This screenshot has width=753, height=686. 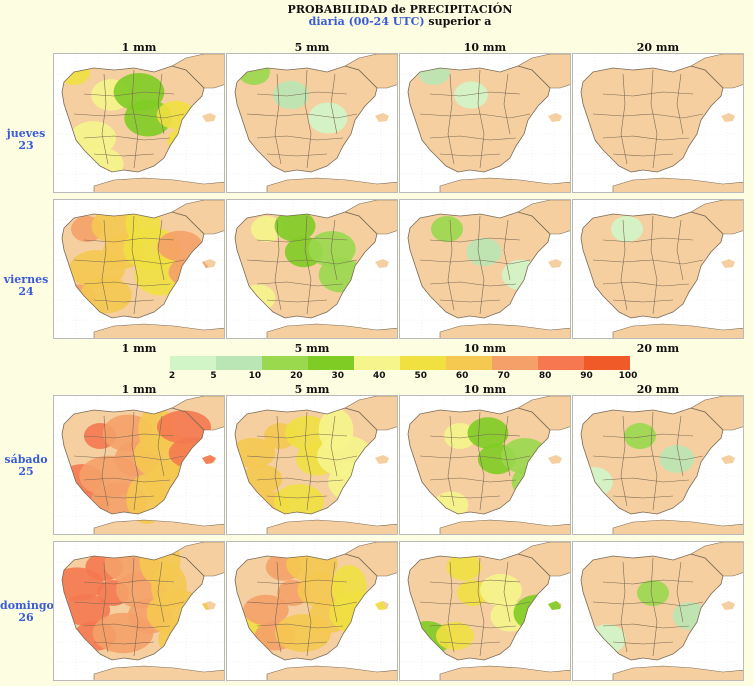 I want to click on map-panel-domingo-10mm, so click(x=485, y=611).